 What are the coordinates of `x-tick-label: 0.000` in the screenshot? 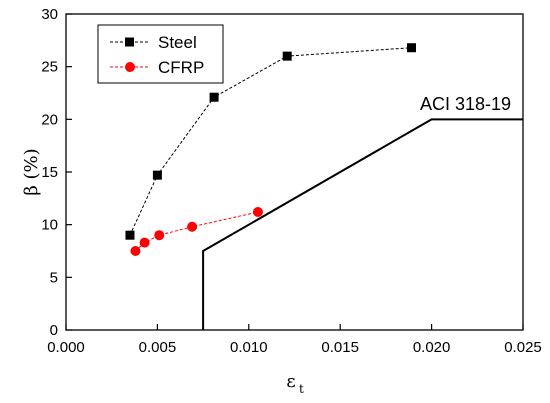 It's located at (66, 347).